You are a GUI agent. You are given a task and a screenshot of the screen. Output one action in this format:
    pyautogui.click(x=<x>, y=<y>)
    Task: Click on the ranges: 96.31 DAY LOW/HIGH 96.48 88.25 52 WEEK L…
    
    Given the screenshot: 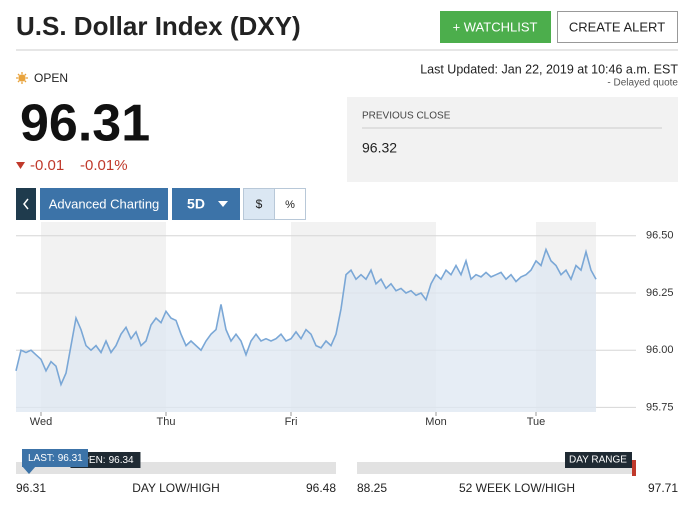 What is the action you would take?
    pyautogui.click(x=347, y=472)
    